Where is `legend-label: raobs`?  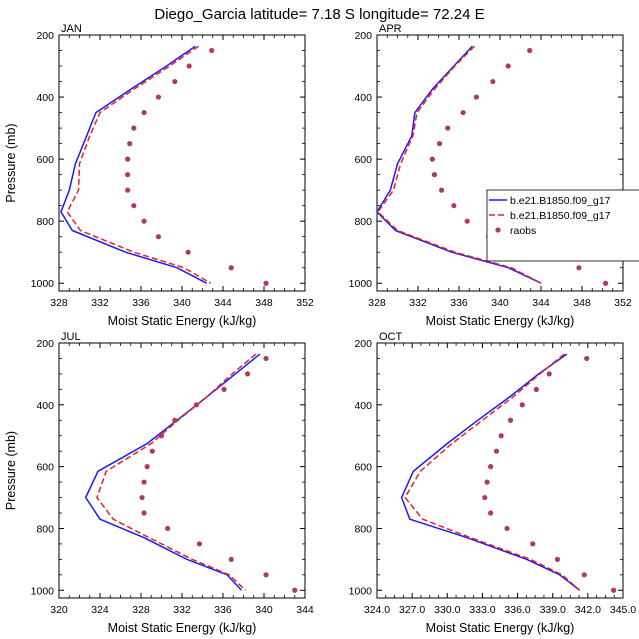
legend-label: raobs is located at coordinates (523, 231).